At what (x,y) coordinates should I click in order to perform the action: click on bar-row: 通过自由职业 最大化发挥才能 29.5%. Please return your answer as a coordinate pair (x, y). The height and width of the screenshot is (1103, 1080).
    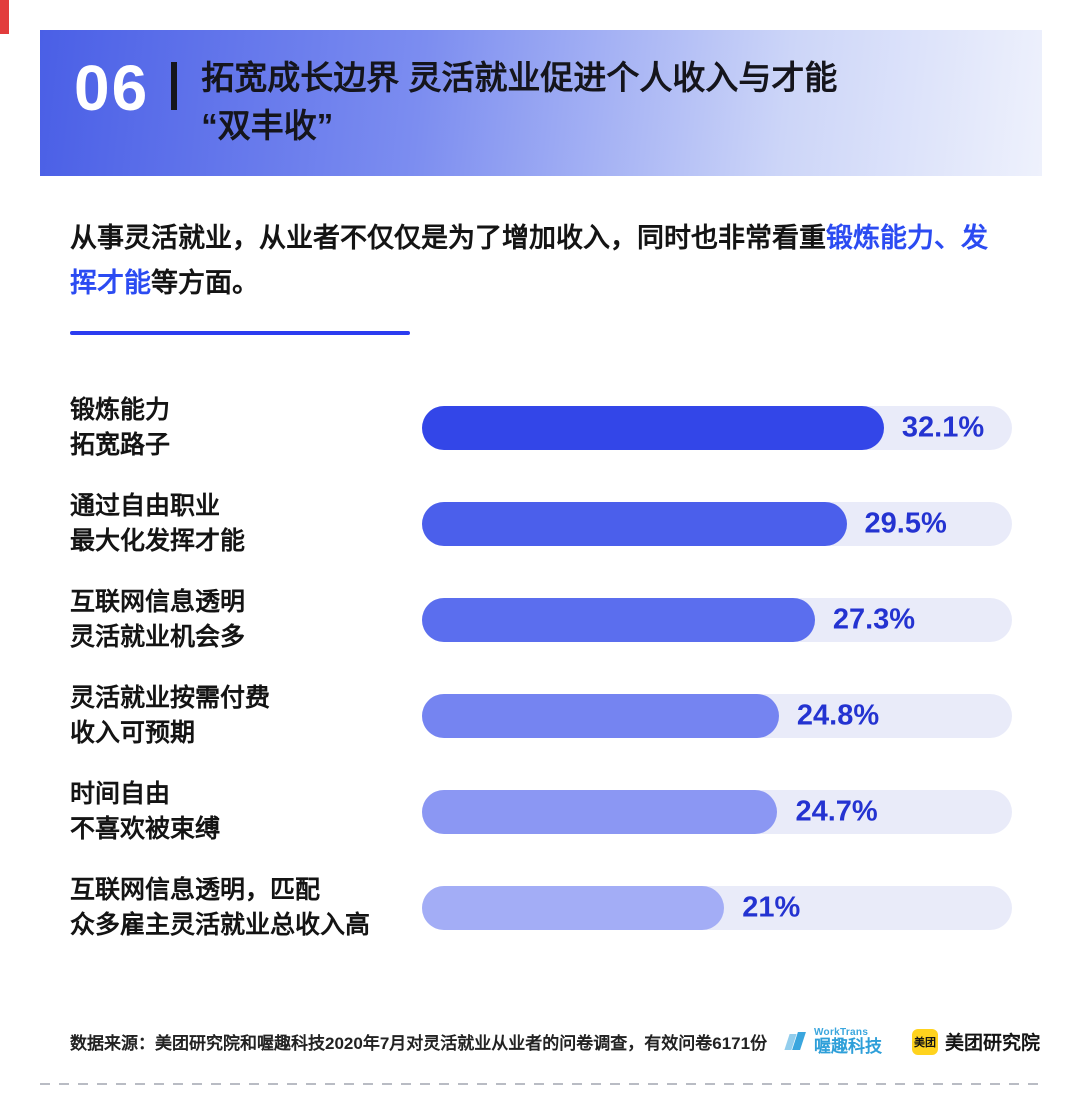
    Looking at the image, I should click on (541, 524).